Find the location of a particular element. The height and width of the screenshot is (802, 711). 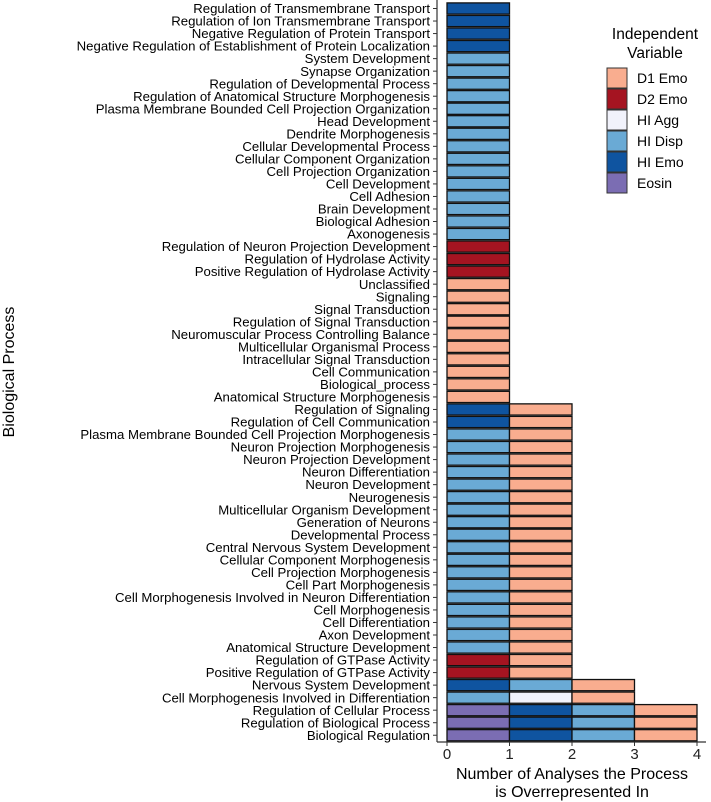

legend-label: D1 Emo is located at coordinates (662, 78).